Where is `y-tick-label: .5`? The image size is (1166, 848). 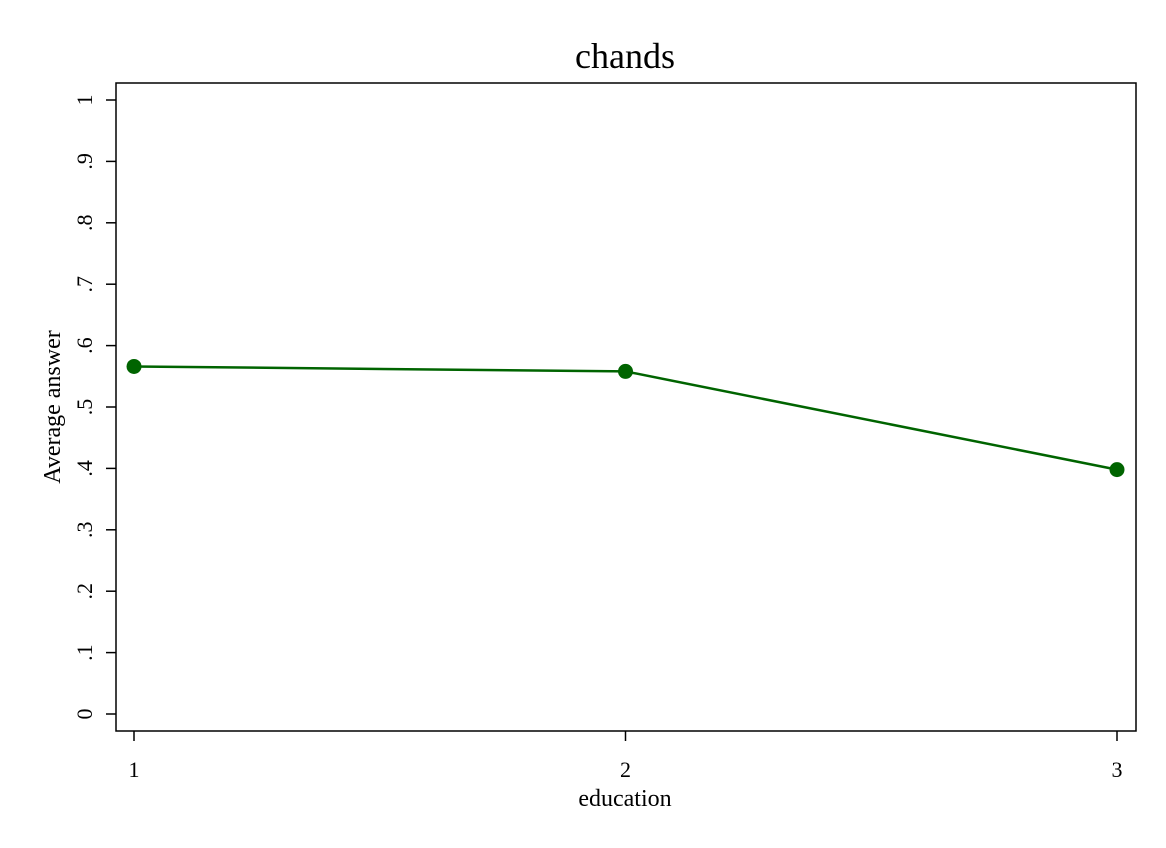
y-tick-label: .5 is located at coordinates (84, 407).